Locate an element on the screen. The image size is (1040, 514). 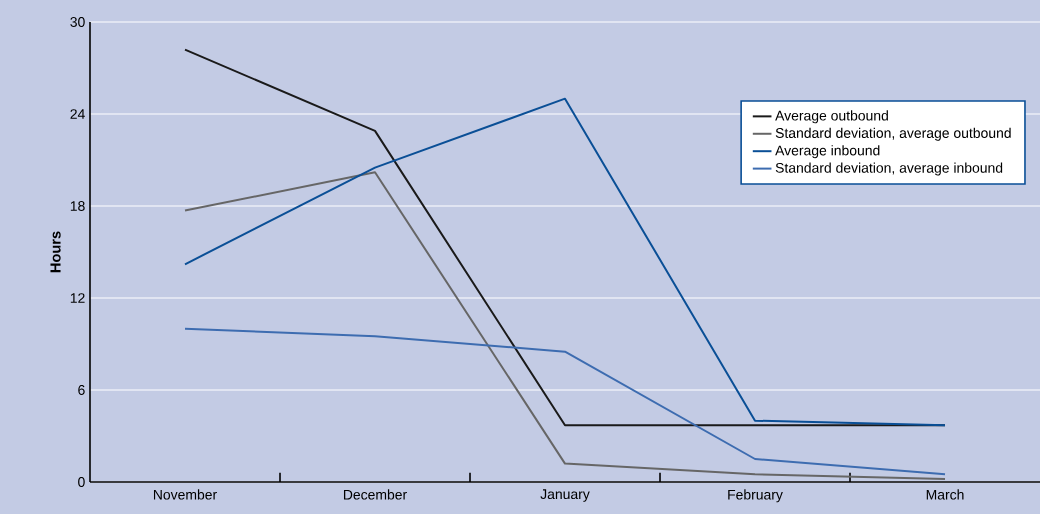
x-tick-label: December is located at coordinates (375, 494).